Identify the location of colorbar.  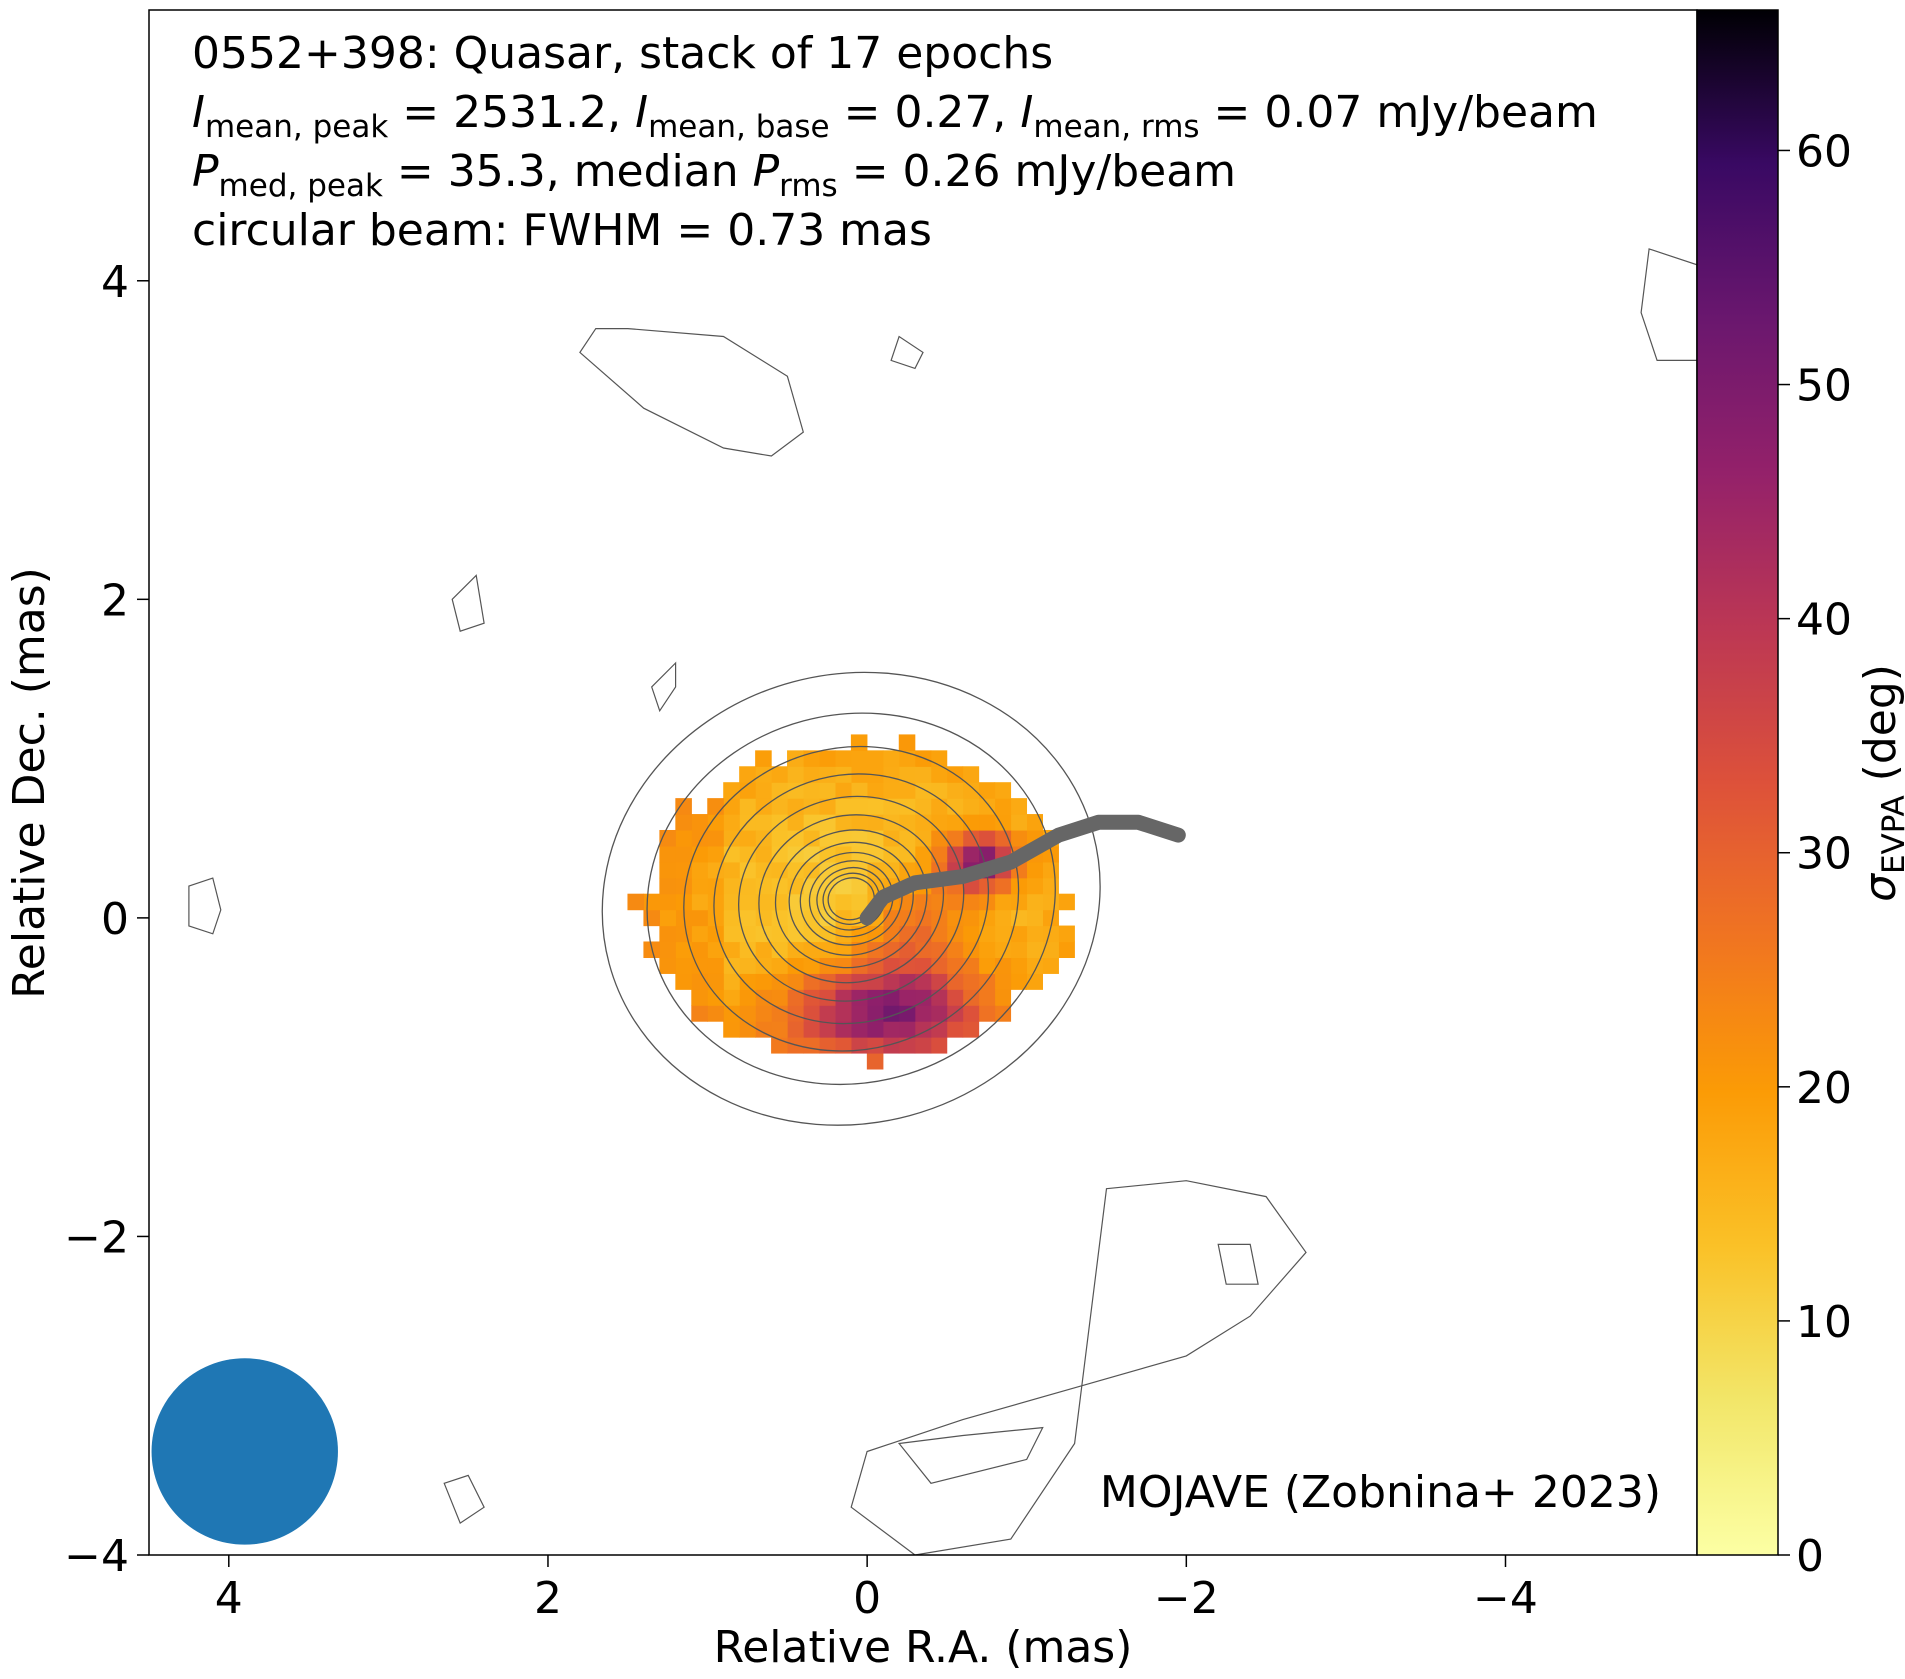
(1737, 782).